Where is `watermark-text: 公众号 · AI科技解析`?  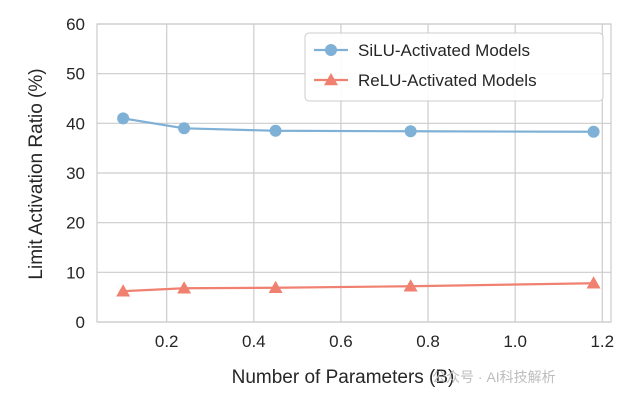
watermark-text: 公众号 · AI科技解析 is located at coordinates (494, 377).